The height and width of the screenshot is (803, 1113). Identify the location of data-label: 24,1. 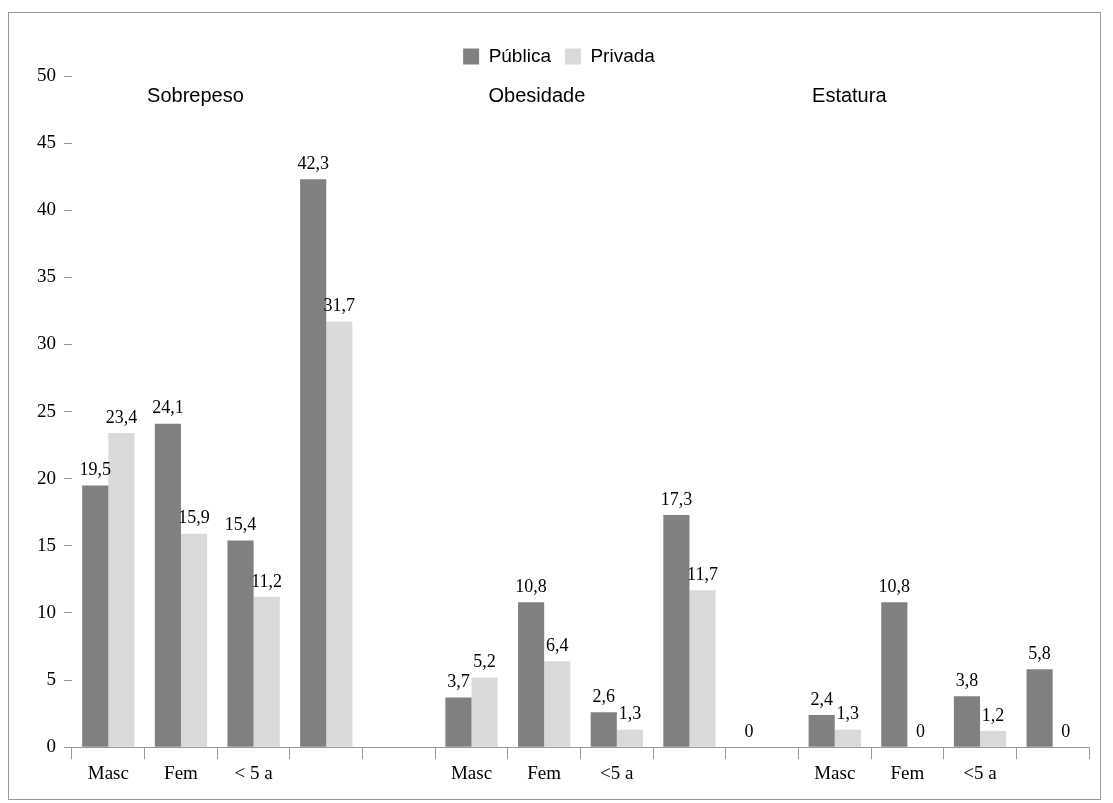
(168, 407).